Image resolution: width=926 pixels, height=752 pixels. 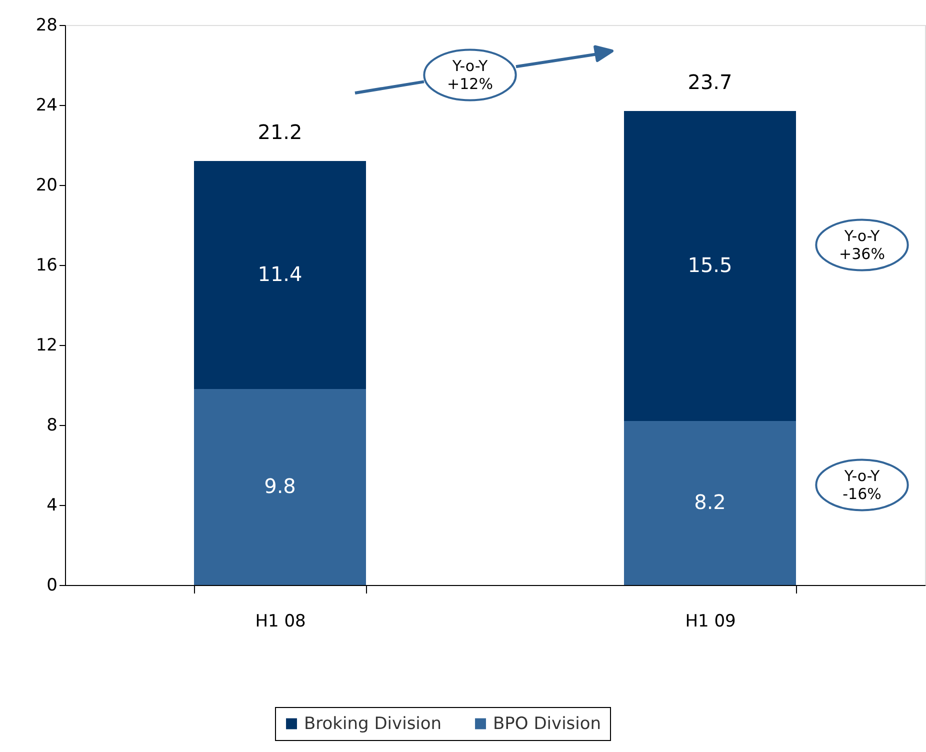 I want to click on data-label: 9.8, so click(x=280, y=486).